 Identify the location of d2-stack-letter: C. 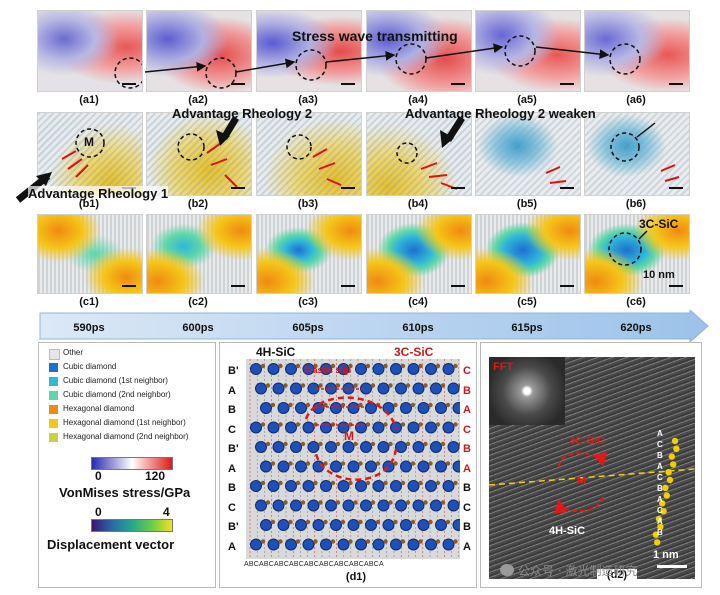
(660, 444).